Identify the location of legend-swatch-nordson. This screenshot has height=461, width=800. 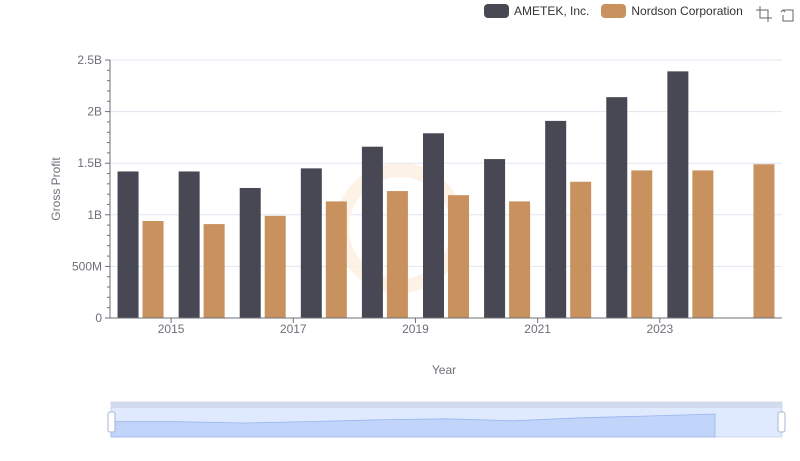
(614, 11).